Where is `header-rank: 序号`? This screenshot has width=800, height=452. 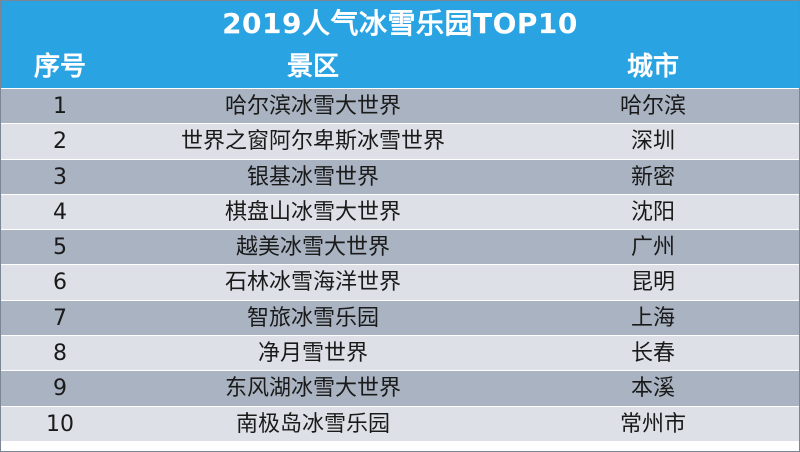 header-rank: 序号 is located at coordinates (59, 67).